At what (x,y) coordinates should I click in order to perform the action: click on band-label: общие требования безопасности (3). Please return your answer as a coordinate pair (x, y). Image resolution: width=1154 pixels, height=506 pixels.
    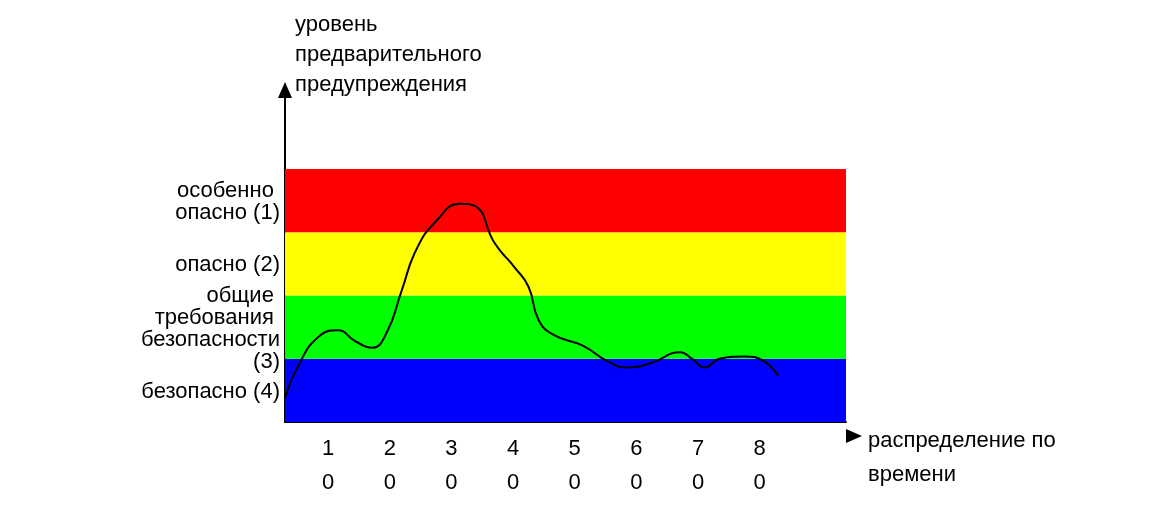
    Looking at the image, I should click on (210, 327).